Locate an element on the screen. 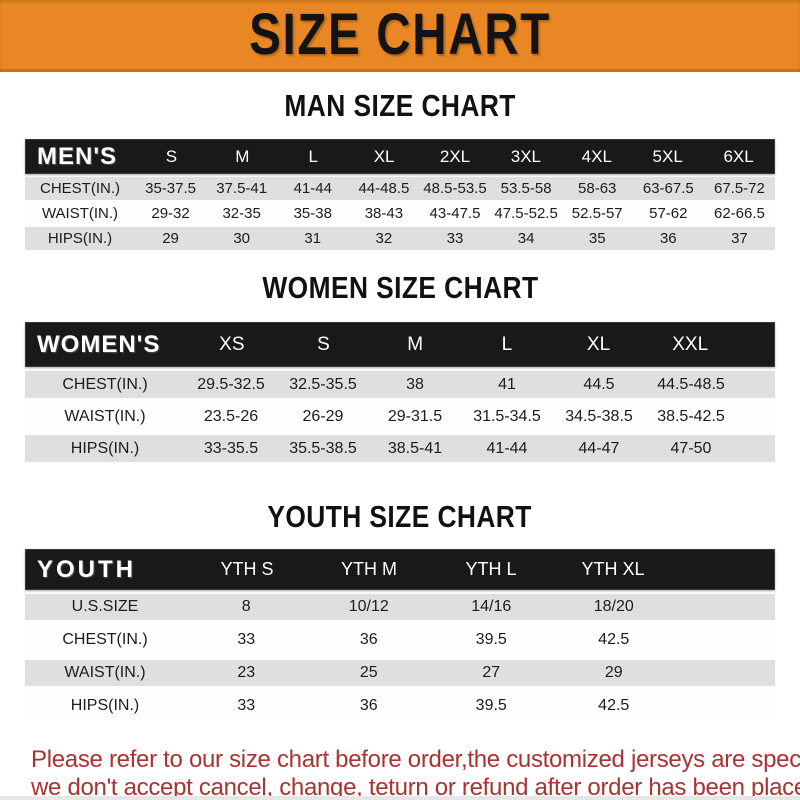 This screenshot has height=800, width=800. size-value-cell: 25 is located at coordinates (368, 673).